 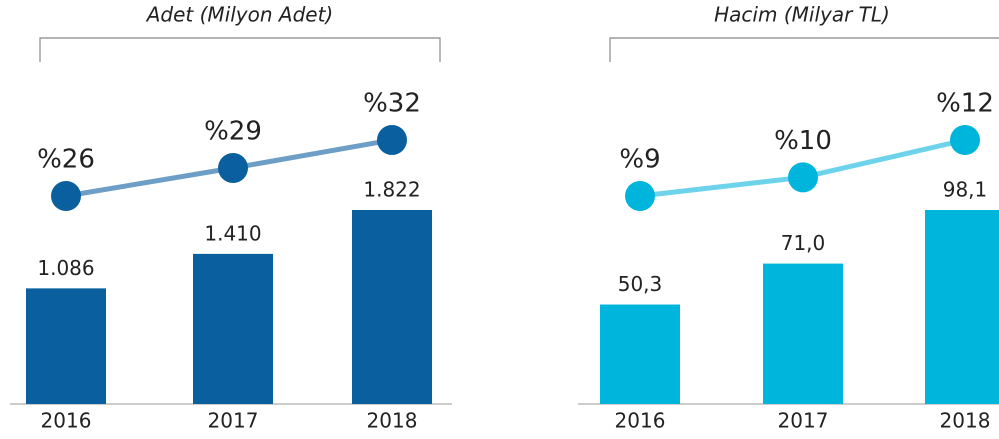 What do you see at coordinates (639, 160) in the screenshot?
I see `line-label: %9` at bounding box center [639, 160].